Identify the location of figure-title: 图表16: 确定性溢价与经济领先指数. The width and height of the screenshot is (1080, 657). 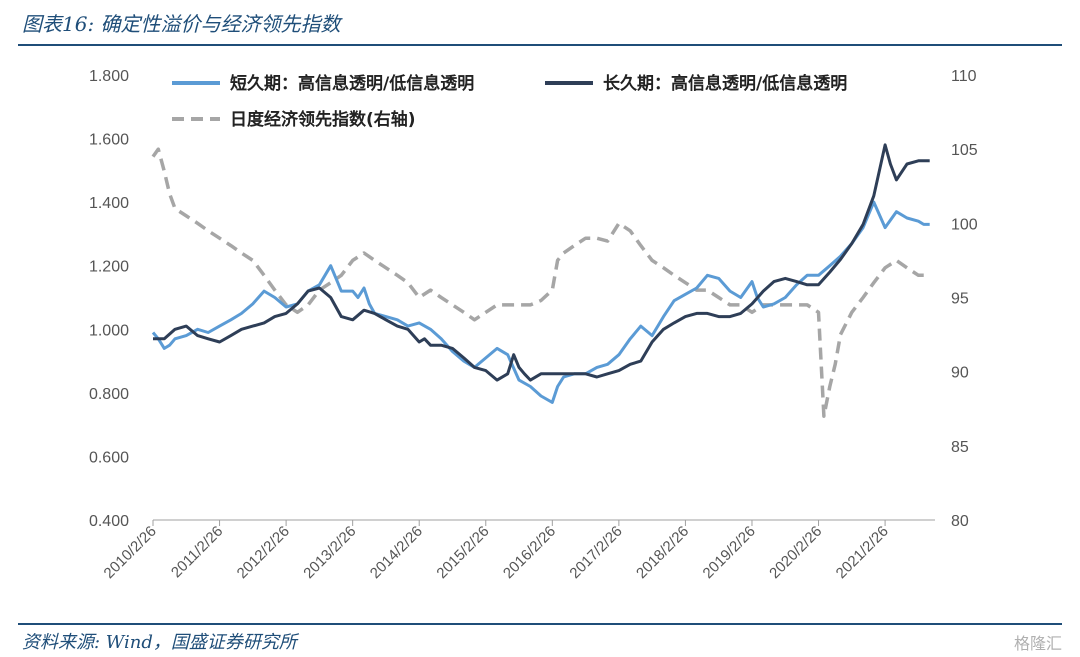
(181, 24).